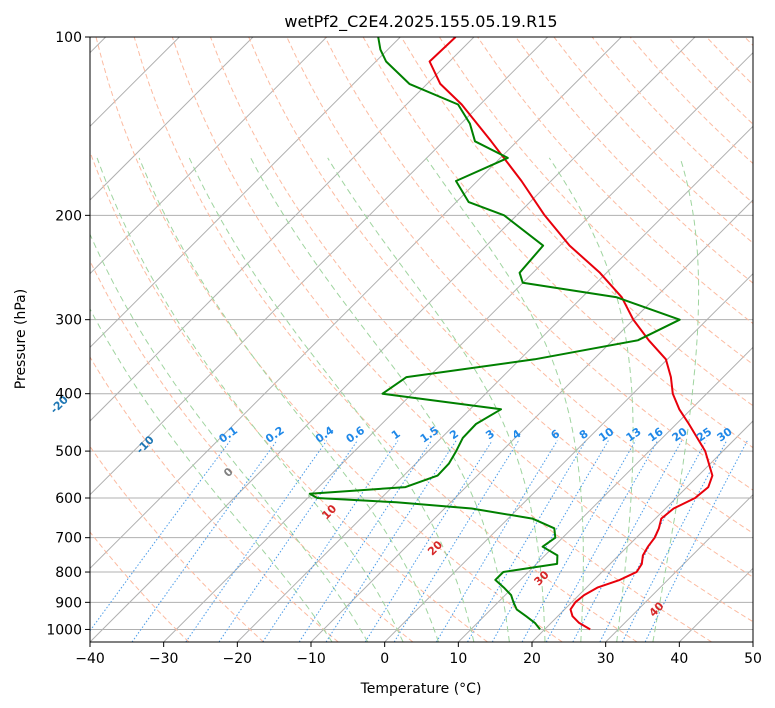 This screenshot has width=775, height=708. Describe the element at coordinates (238, 659) in the screenshot. I see `x-tick-label: −20` at that location.